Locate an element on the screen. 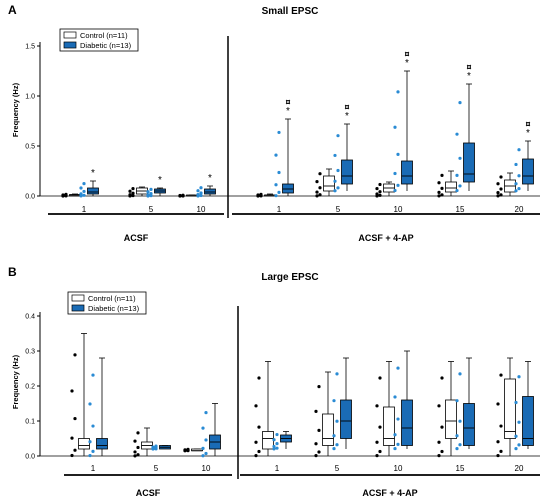 This screenshot has width=550, height=504. y-tick-label: 0.3 is located at coordinates (30, 352).